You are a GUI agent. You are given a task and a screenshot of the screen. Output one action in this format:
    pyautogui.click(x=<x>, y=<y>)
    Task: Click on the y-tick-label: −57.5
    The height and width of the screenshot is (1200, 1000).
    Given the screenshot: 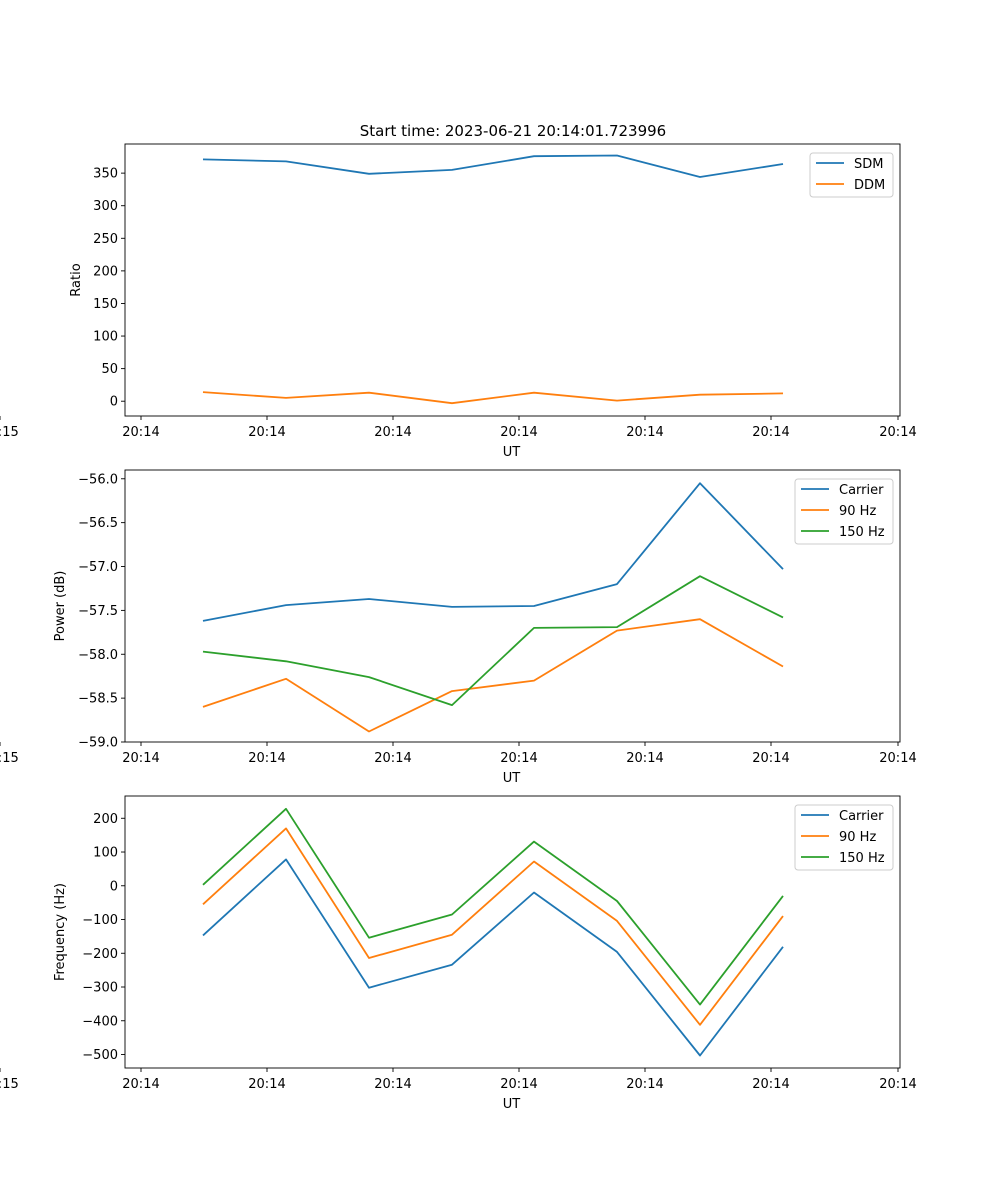 What is the action you would take?
    pyautogui.click(x=98, y=611)
    